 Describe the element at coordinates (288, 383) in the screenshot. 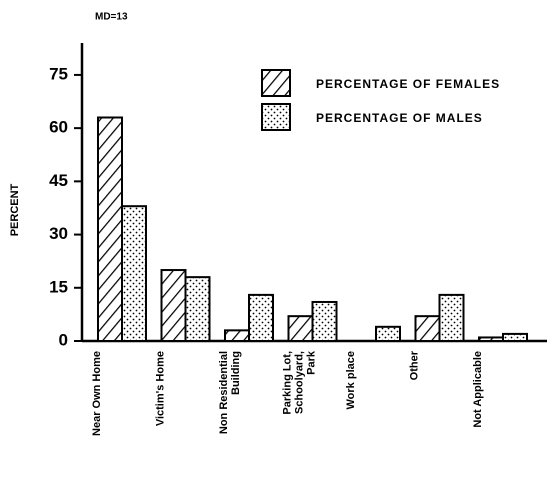

I see `x-tick-label-line: Parking Lot,` at that location.